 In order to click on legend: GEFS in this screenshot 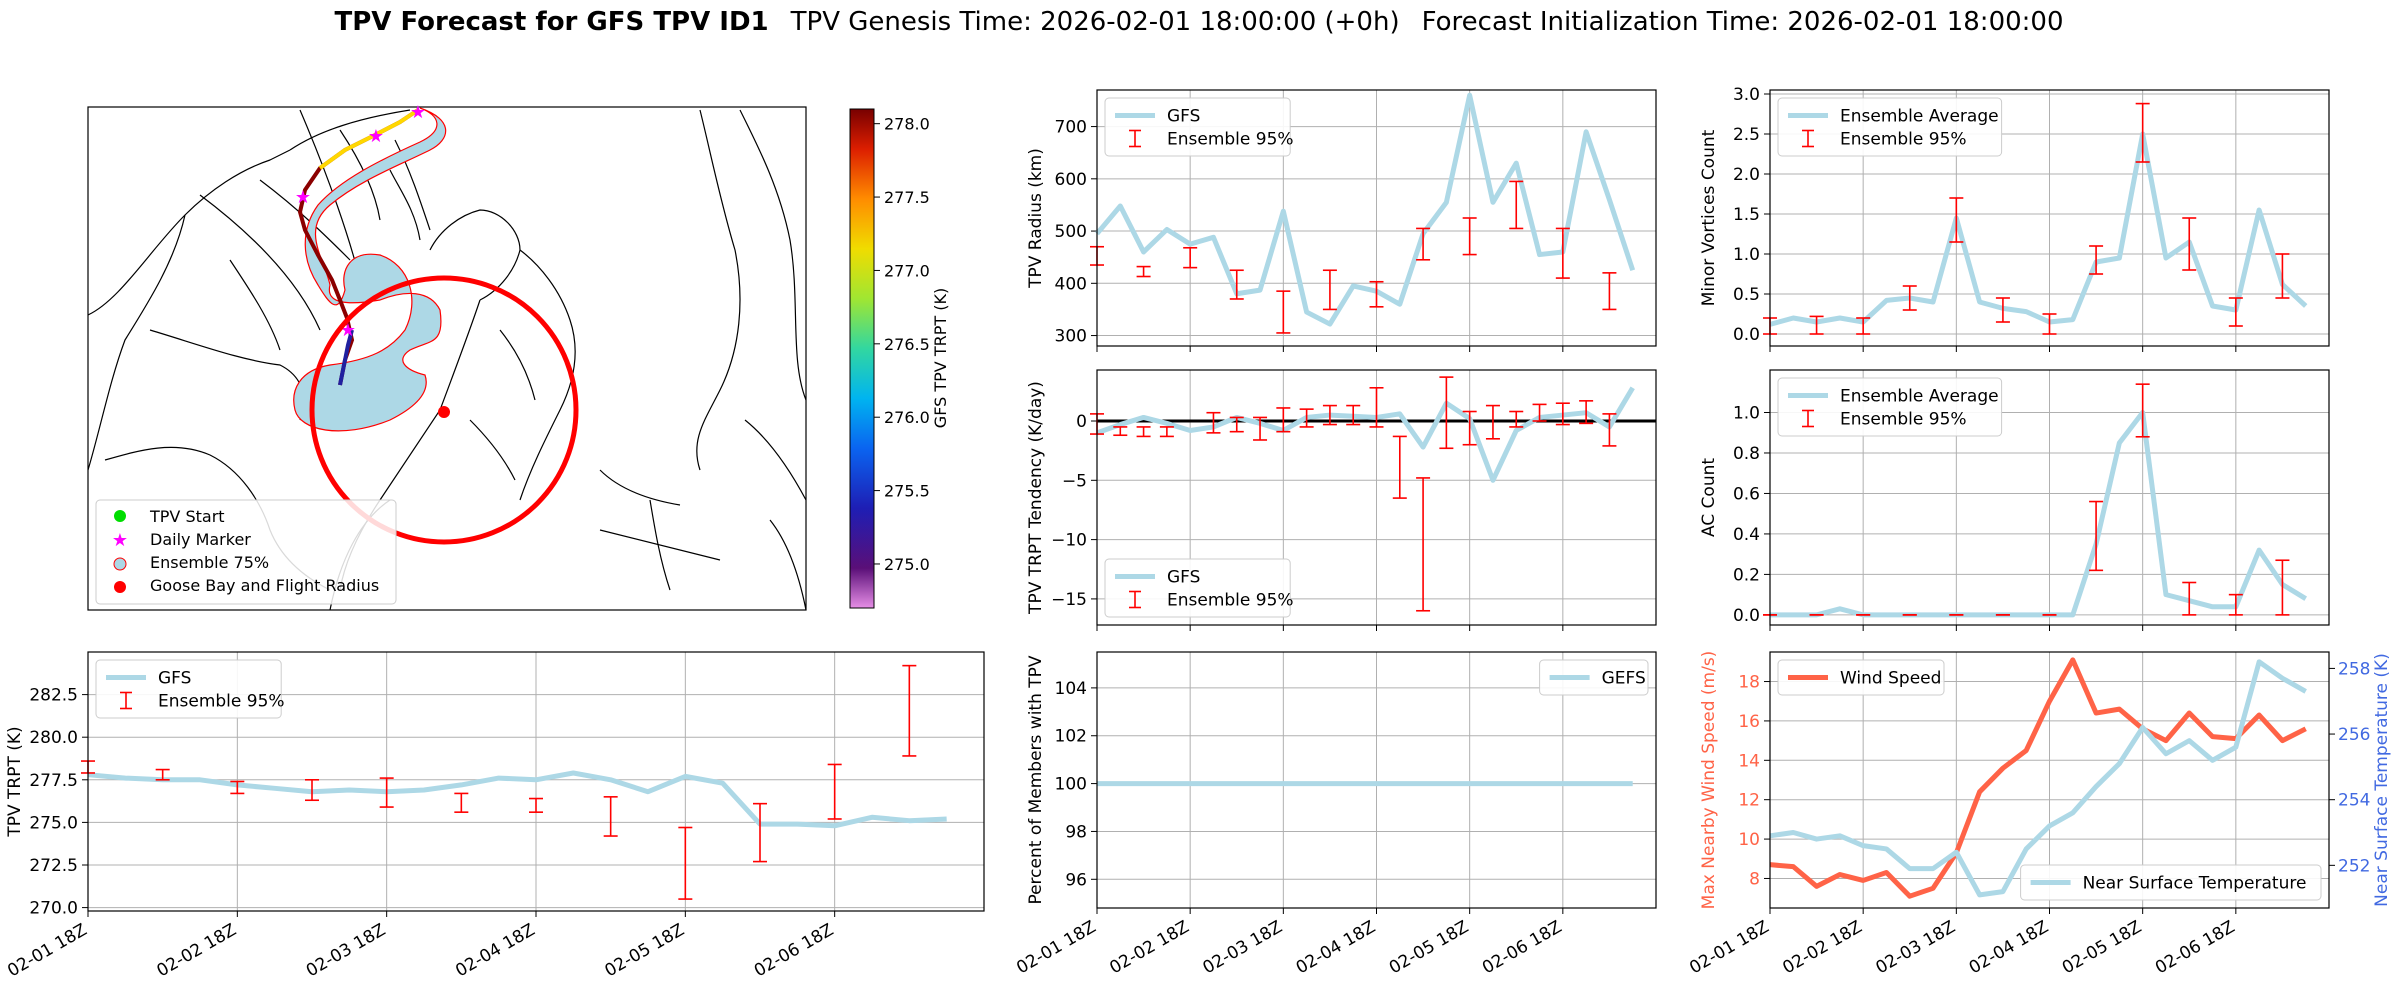, I will do `click(1594, 677)`.